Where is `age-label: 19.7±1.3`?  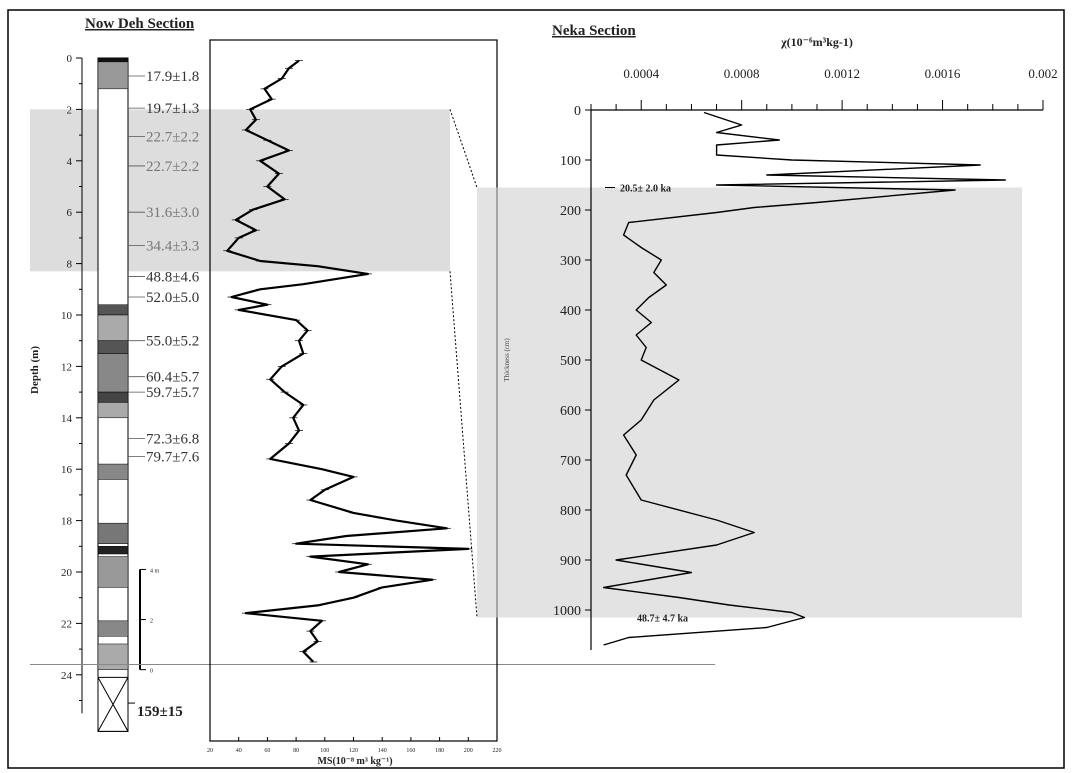
age-label: 19.7±1.3 is located at coordinates (172, 109).